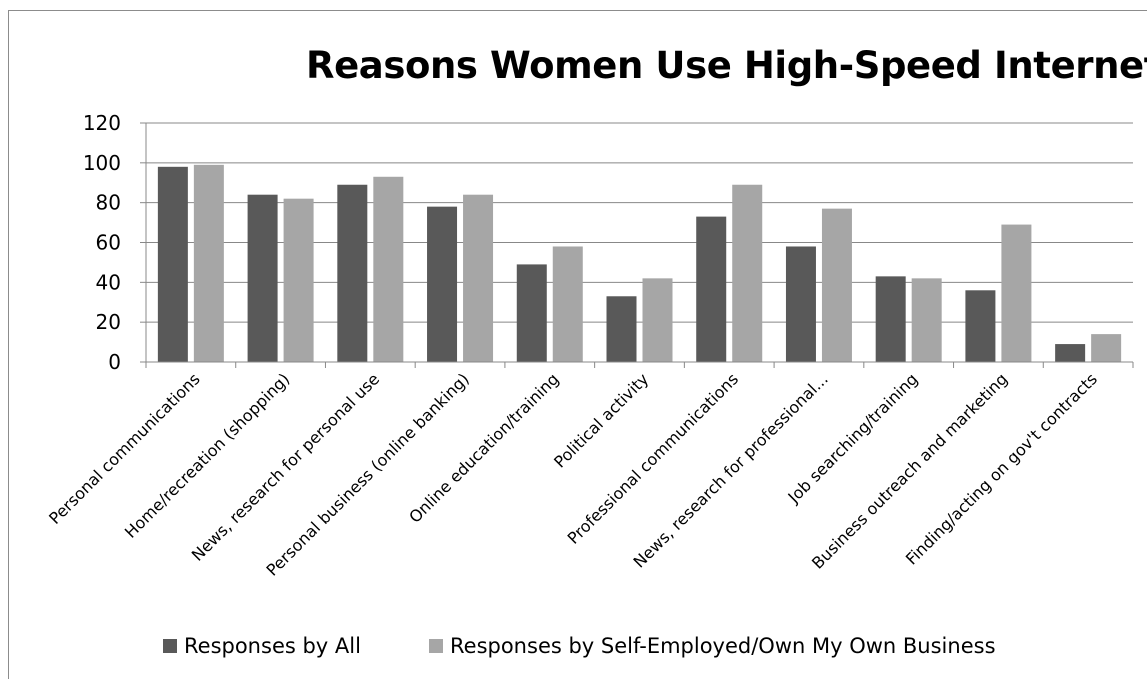 The width and height of the screenshot is (1147, 679). What do you see at coordinates (1001, 468) in the screenshot?
I see `x-tick-label: Finding/acting on gov't contracts` at bounding box center [1001, 468].